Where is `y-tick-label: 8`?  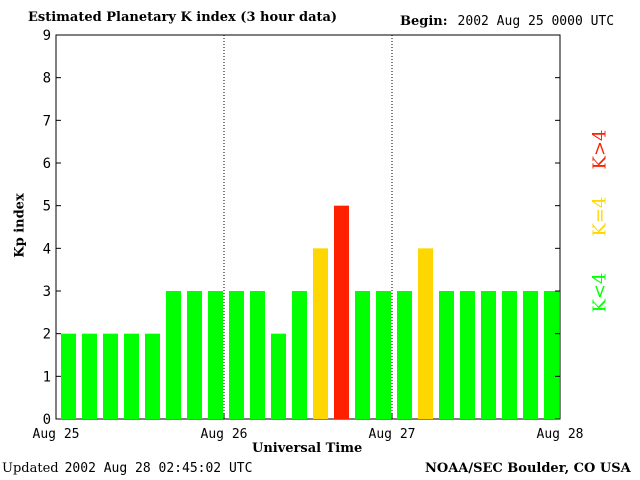 y-tick-label: 8 is located at coordinates (47, 79).